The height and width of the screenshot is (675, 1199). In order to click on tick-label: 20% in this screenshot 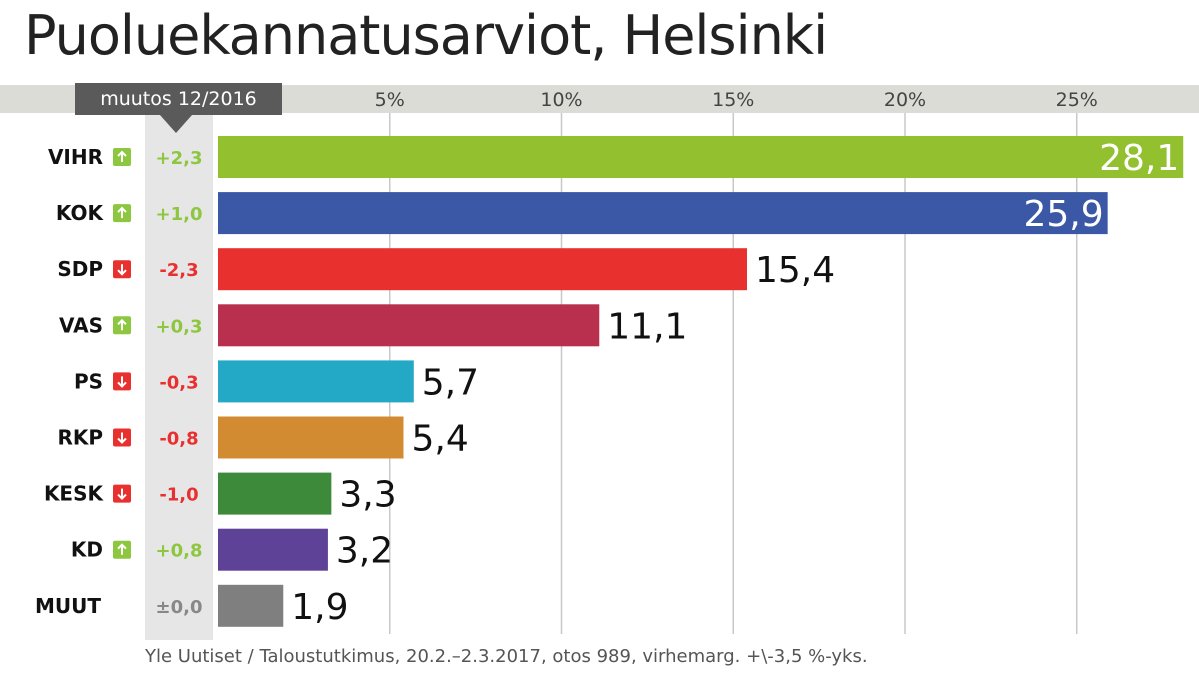, I will do `click(905, 100)`.